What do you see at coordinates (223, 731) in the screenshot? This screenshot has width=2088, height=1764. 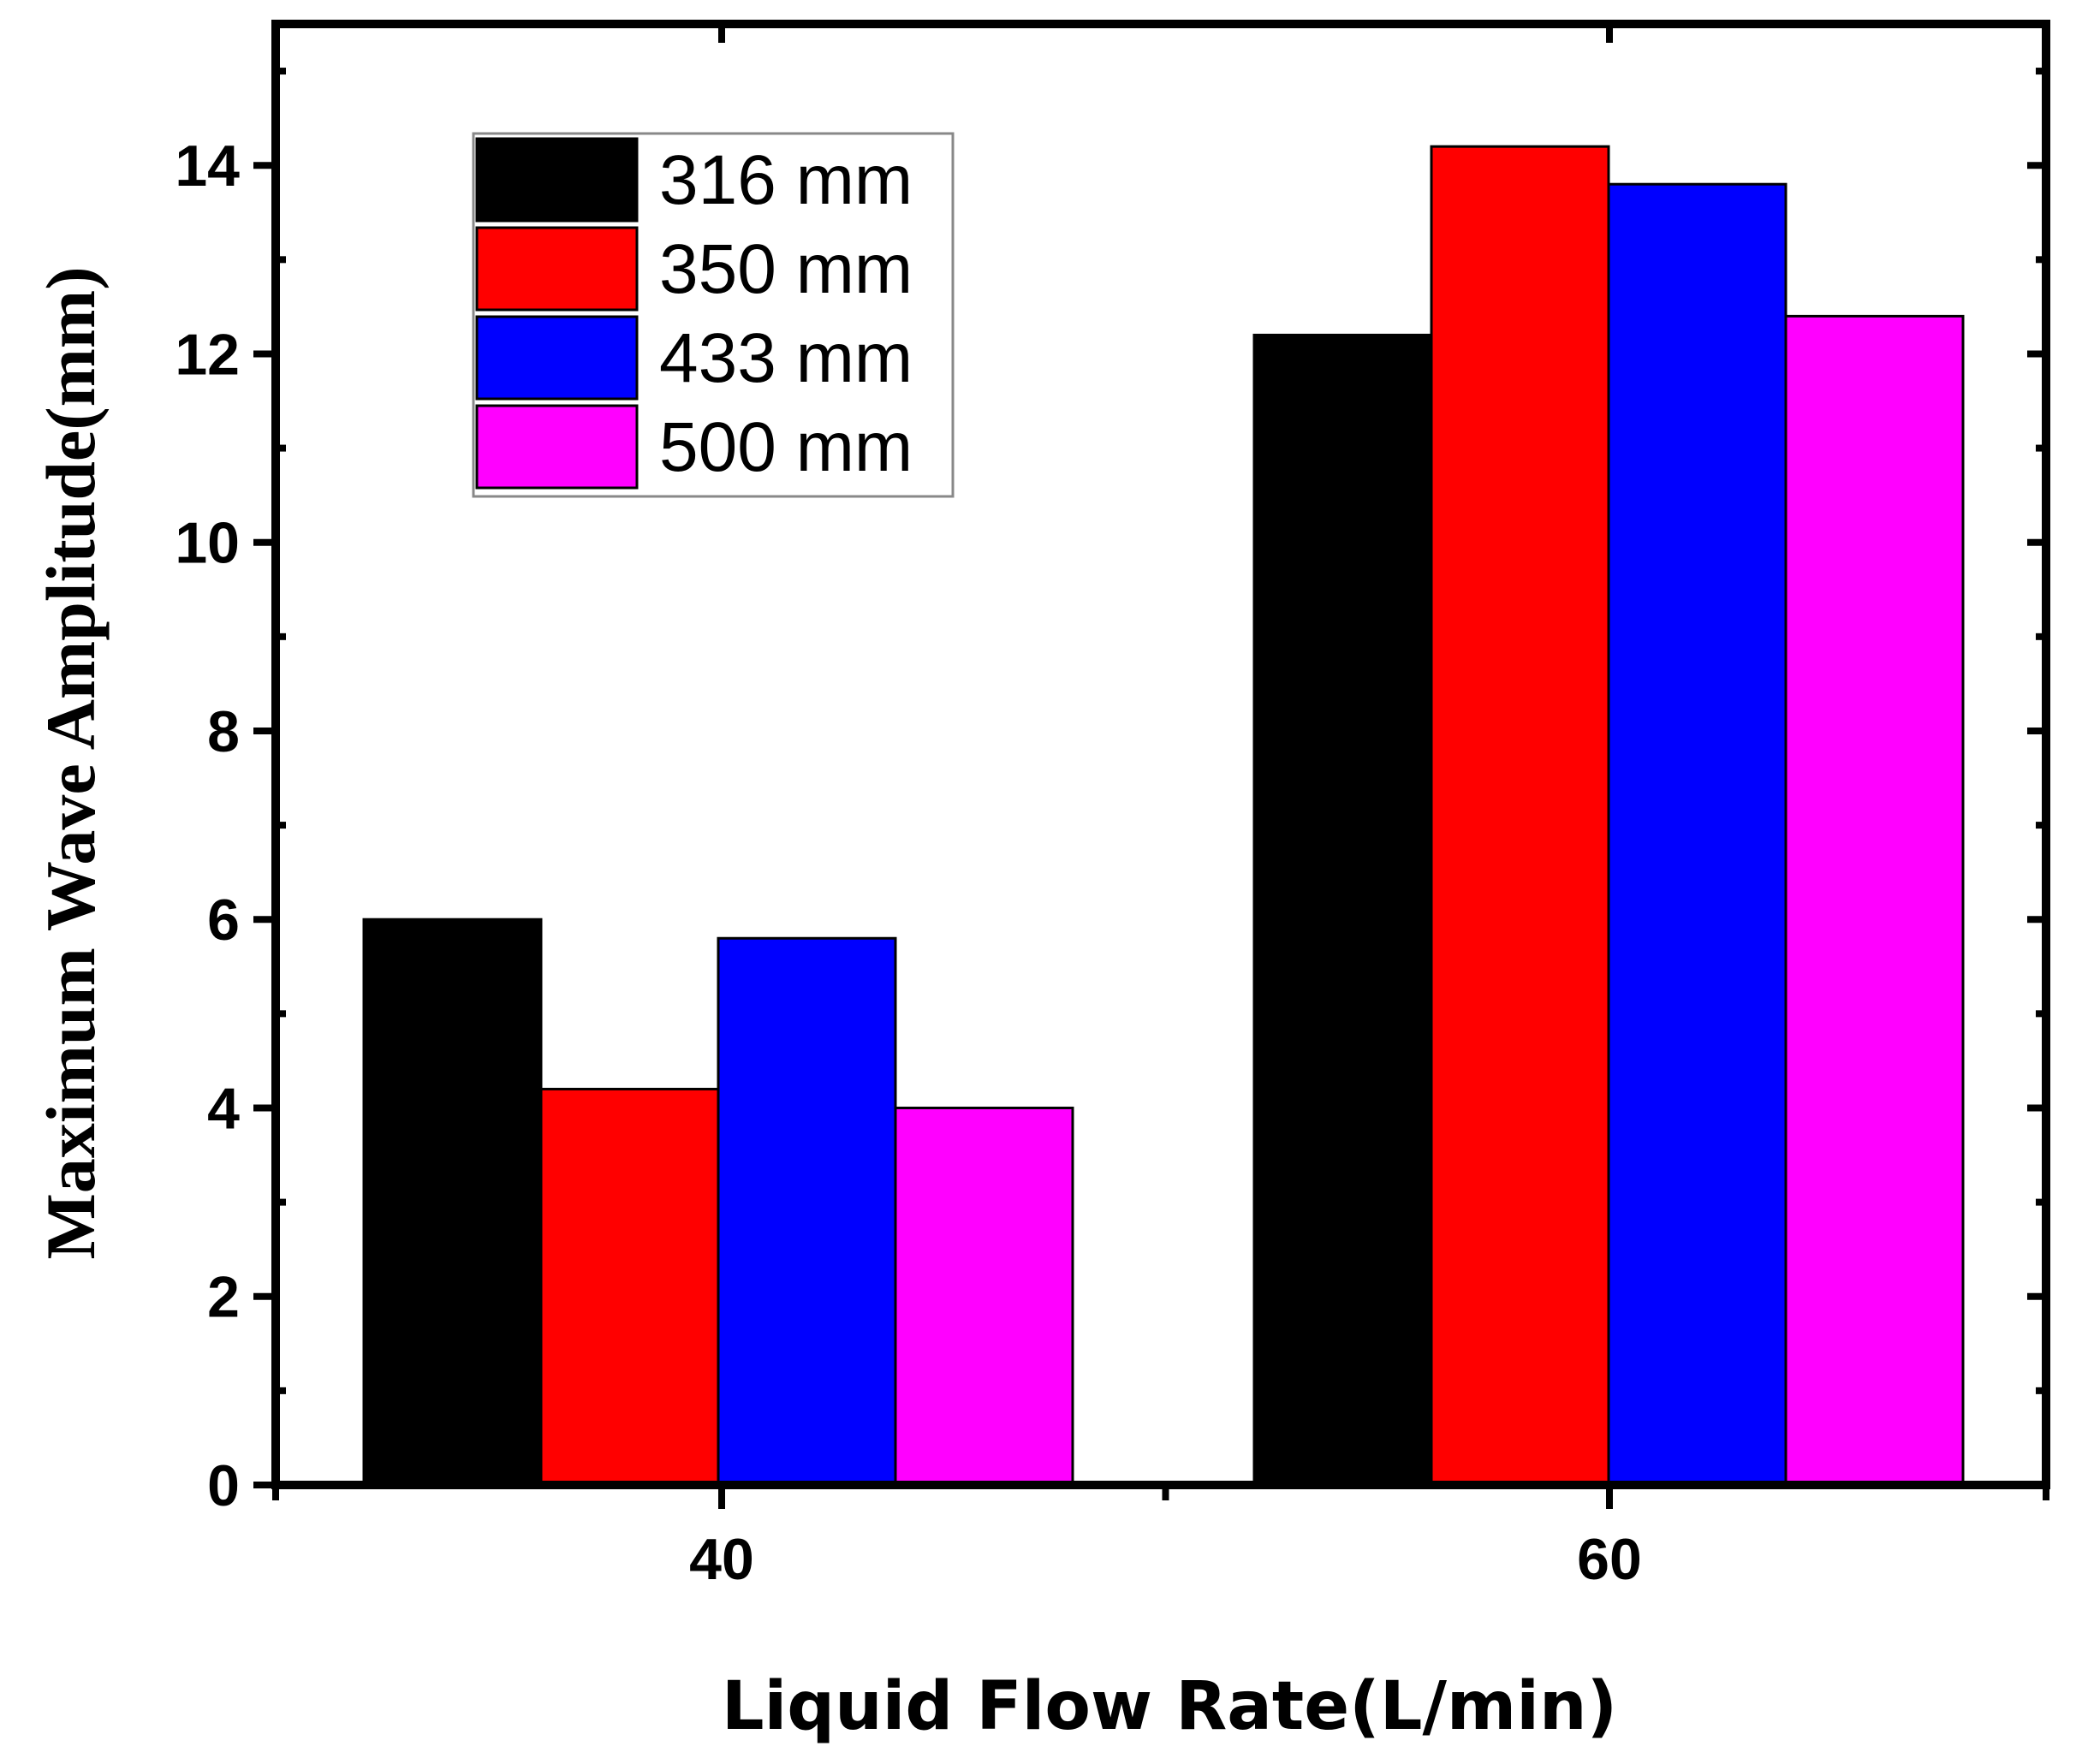 I see `y-tick-label: 8` at bounding box center [223, 731].